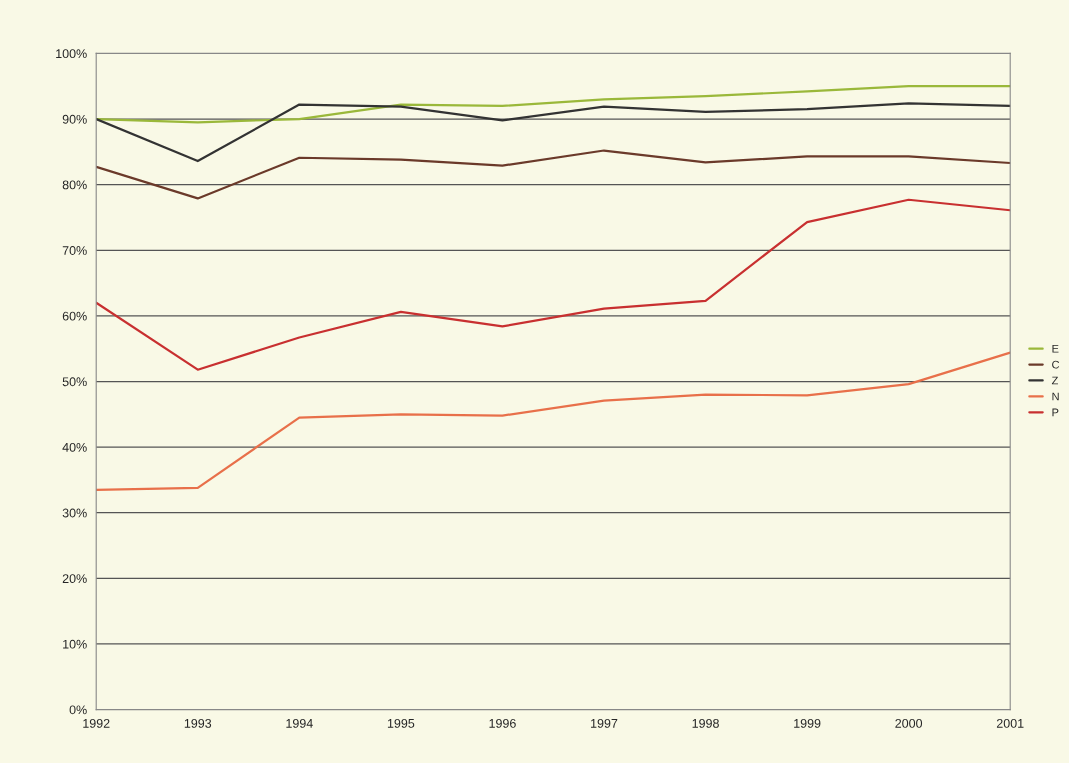 This screenshot has height=763, width=1069. What do you see at coordinates (198, 723) in the screenshot?
I see `x-tick-label: 1993` at bounding box center [198, 723].